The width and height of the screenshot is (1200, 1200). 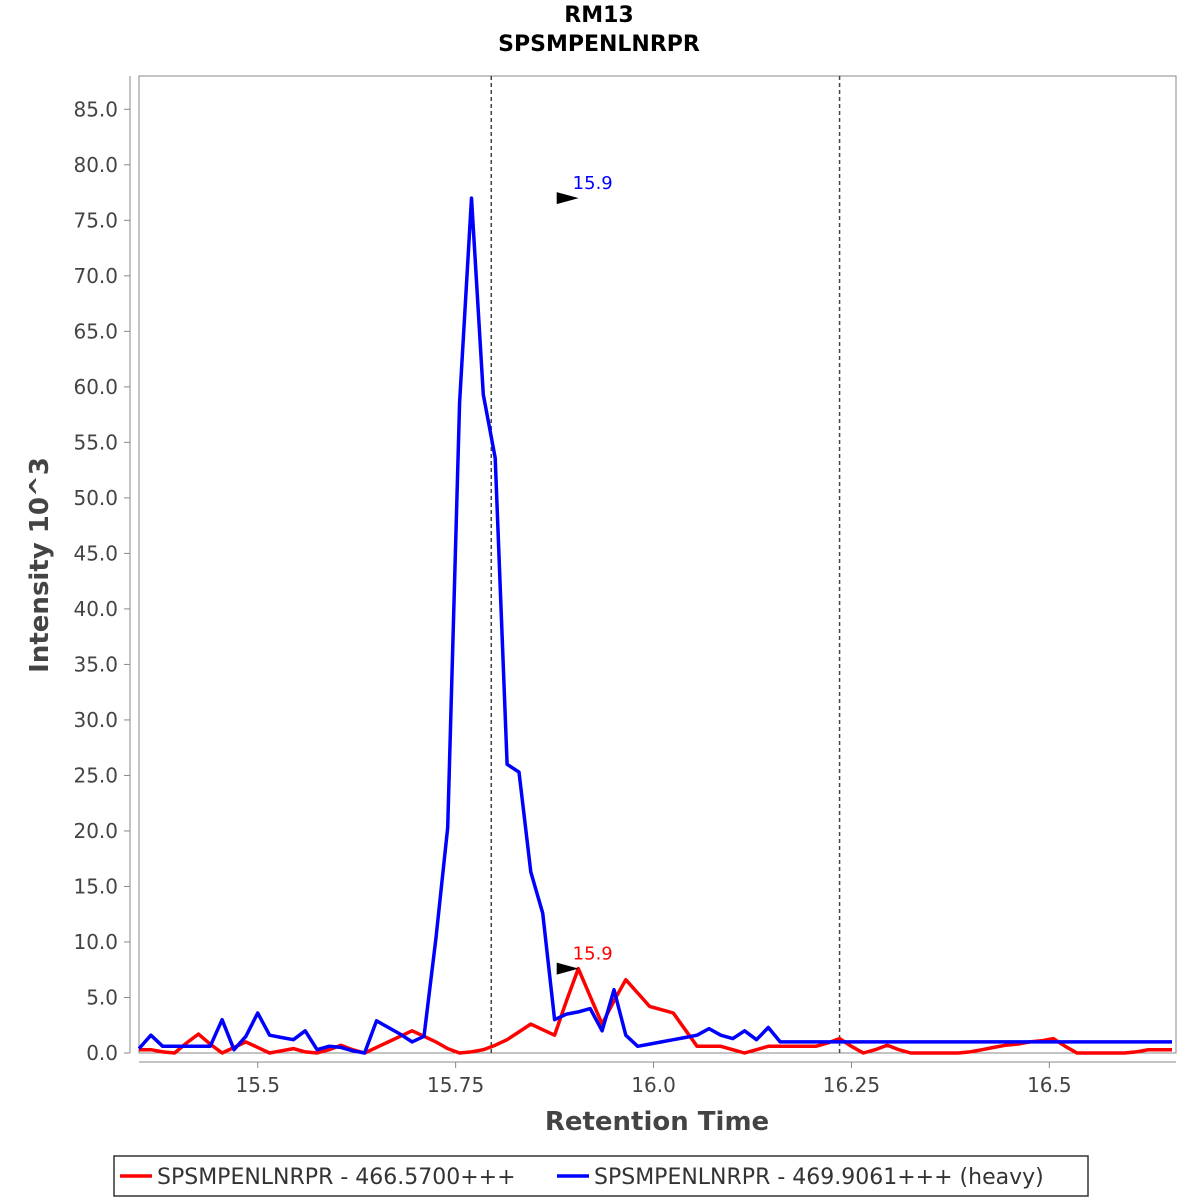 I want to click on y-tick-label: 80.0, so click(x=95, y=165).